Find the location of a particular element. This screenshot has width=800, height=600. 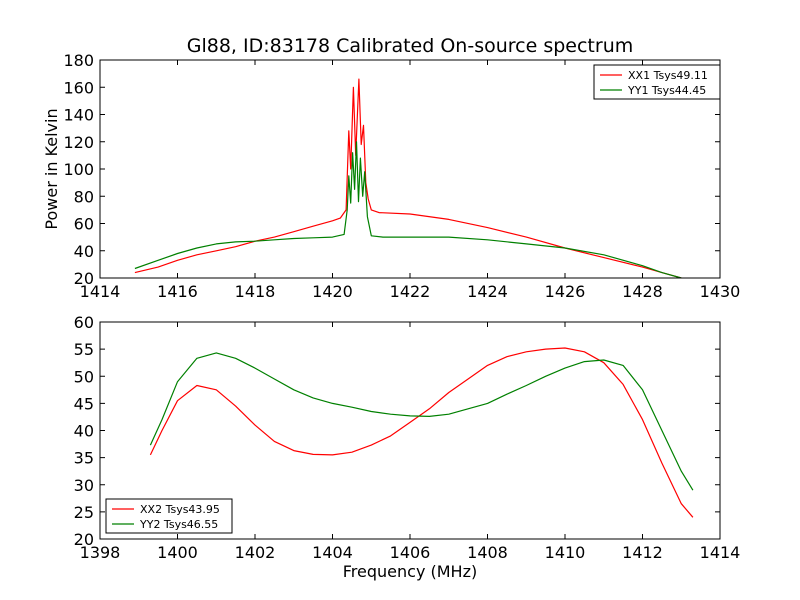

top-x-tick-label: 1428 is located at coordinates (642, 291).